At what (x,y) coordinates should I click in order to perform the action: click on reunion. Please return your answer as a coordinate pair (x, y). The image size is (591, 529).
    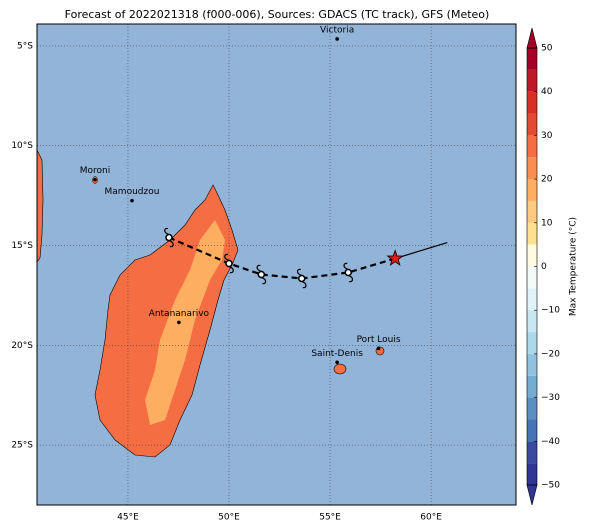
    Looking at the image, I should click on (340, 369).